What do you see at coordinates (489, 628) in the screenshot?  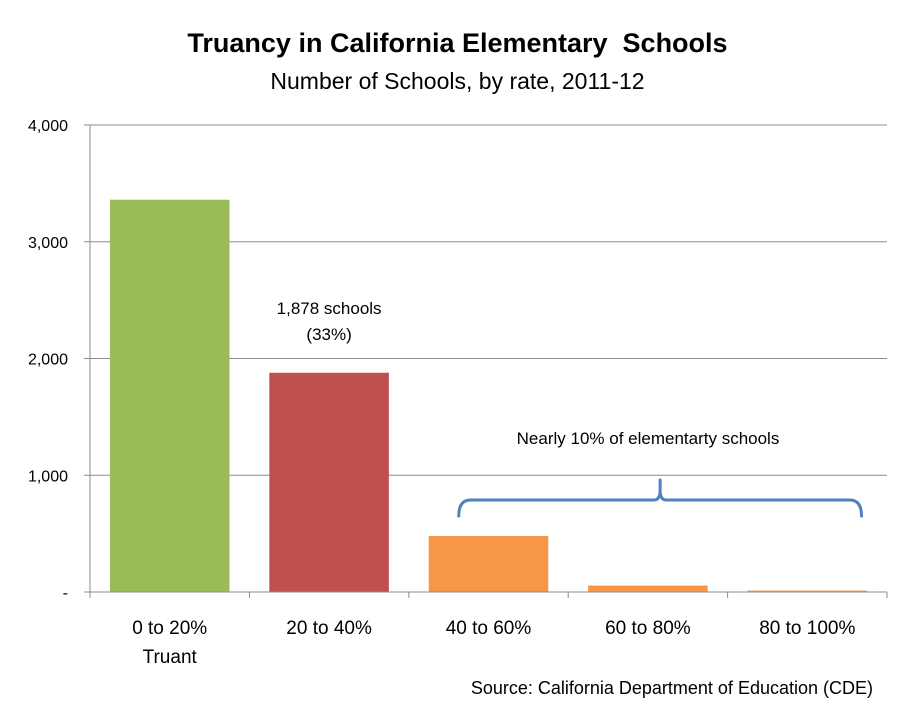 I see `x-tick-label: 40 to 60%` at bounding box center [489, 628].